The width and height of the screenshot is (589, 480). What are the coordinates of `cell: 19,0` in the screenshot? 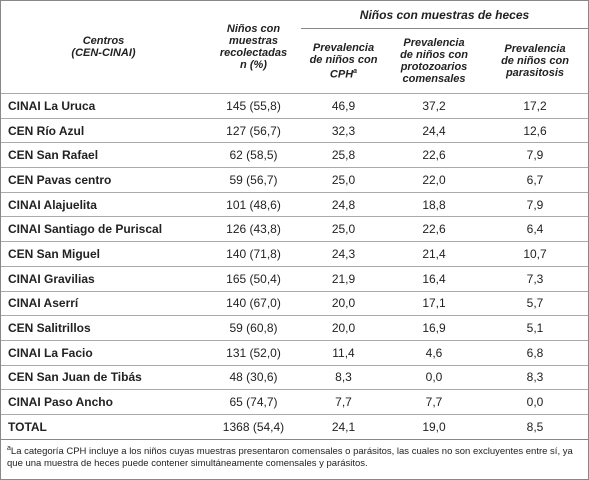 It's located at (434, 426).